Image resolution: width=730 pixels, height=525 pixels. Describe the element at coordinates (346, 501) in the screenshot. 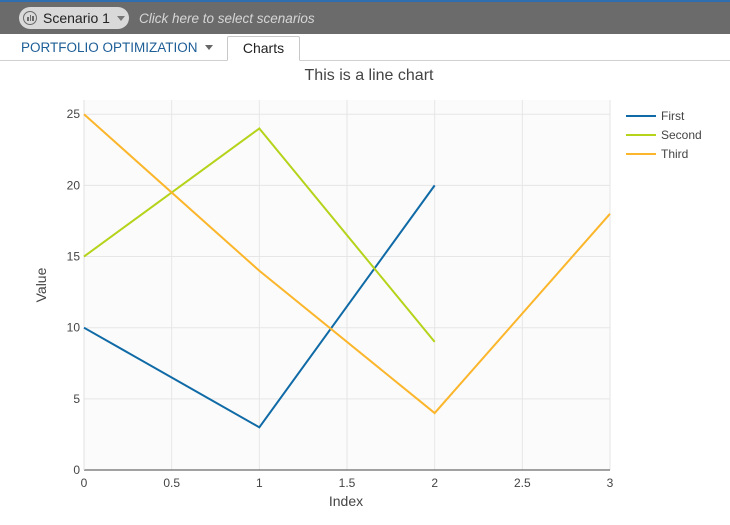

I see `x-axis-label: Index` at that location.